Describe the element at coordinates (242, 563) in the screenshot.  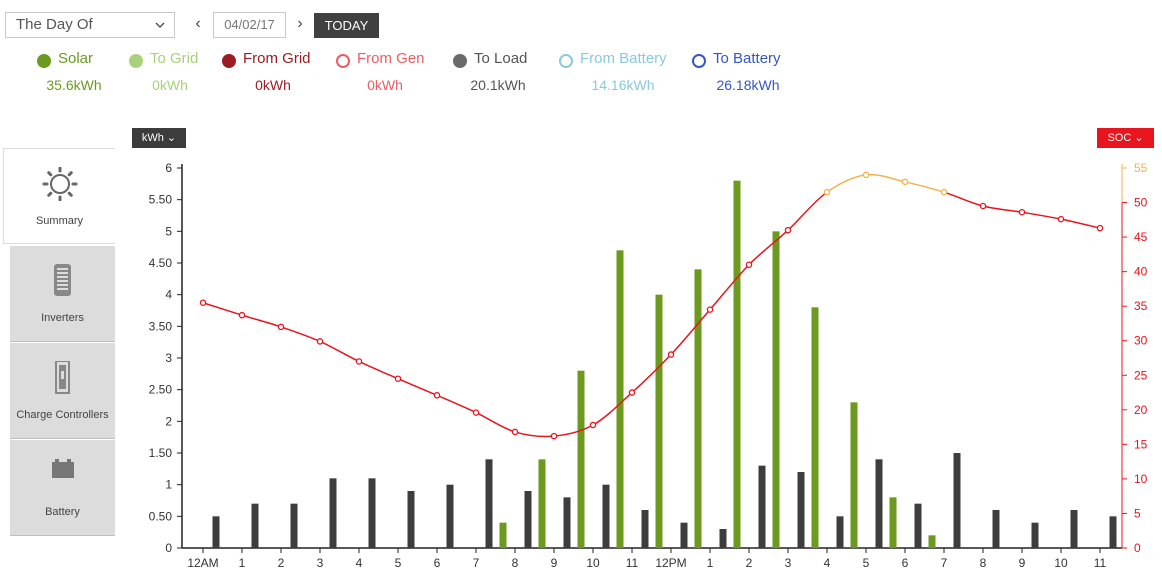
I see `x-tick-label: 1` at that location.